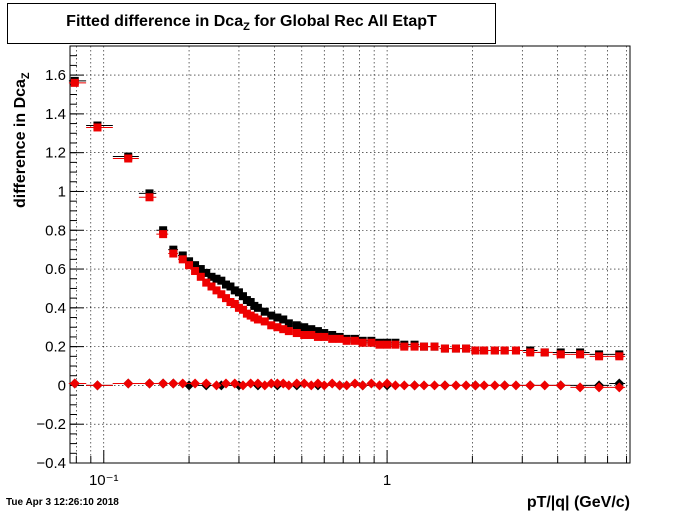 The image size is (700, 514). What do you see at coordinates (246, 27) in the screenshot?
I see `chart-title-subscript: Z` at bounding box center [246, 27].